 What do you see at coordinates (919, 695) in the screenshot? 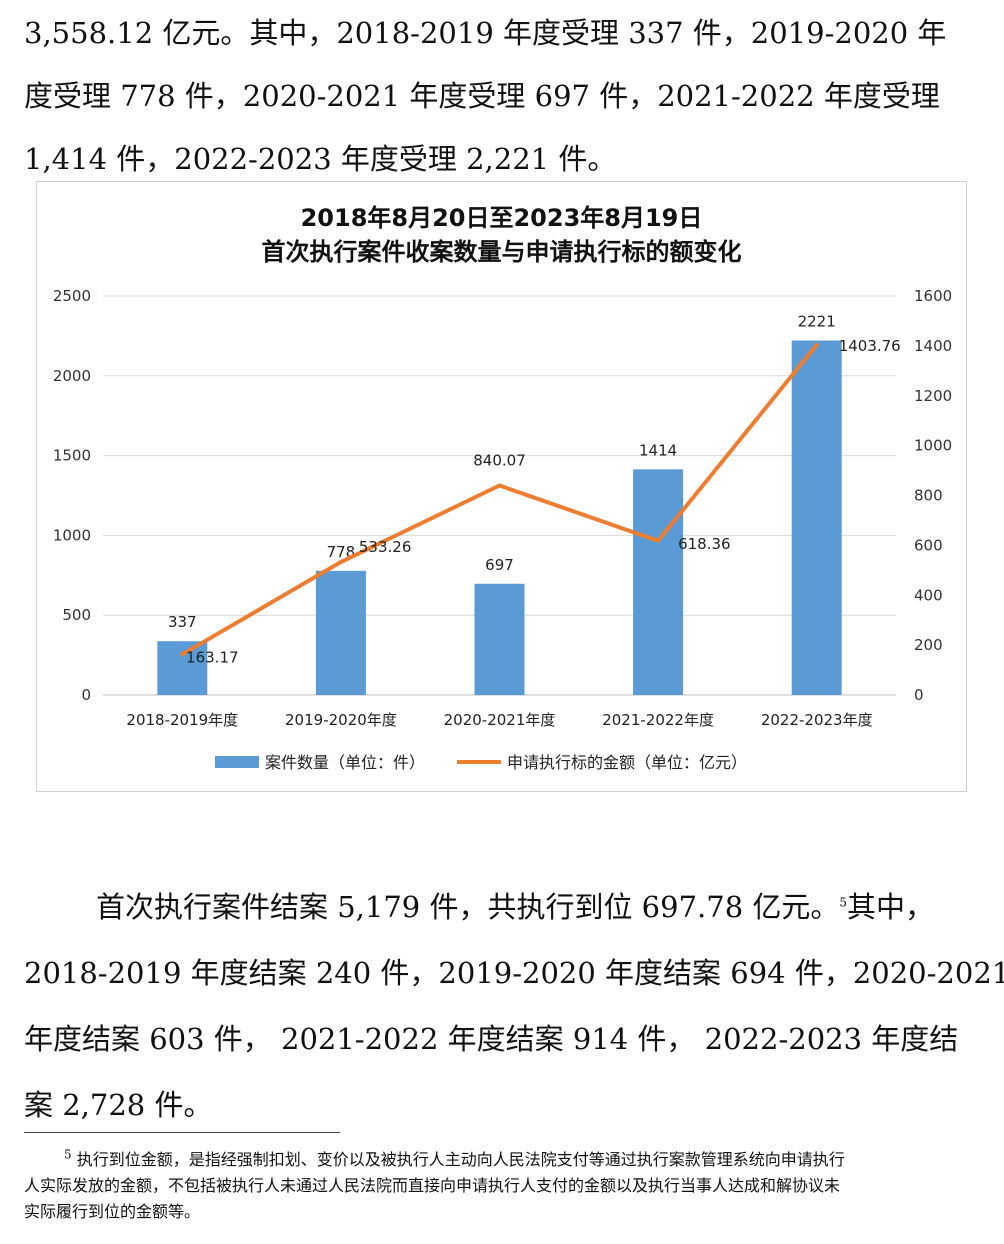
I see `y-right-tick-label: 0` at bounding box center [919, 695].